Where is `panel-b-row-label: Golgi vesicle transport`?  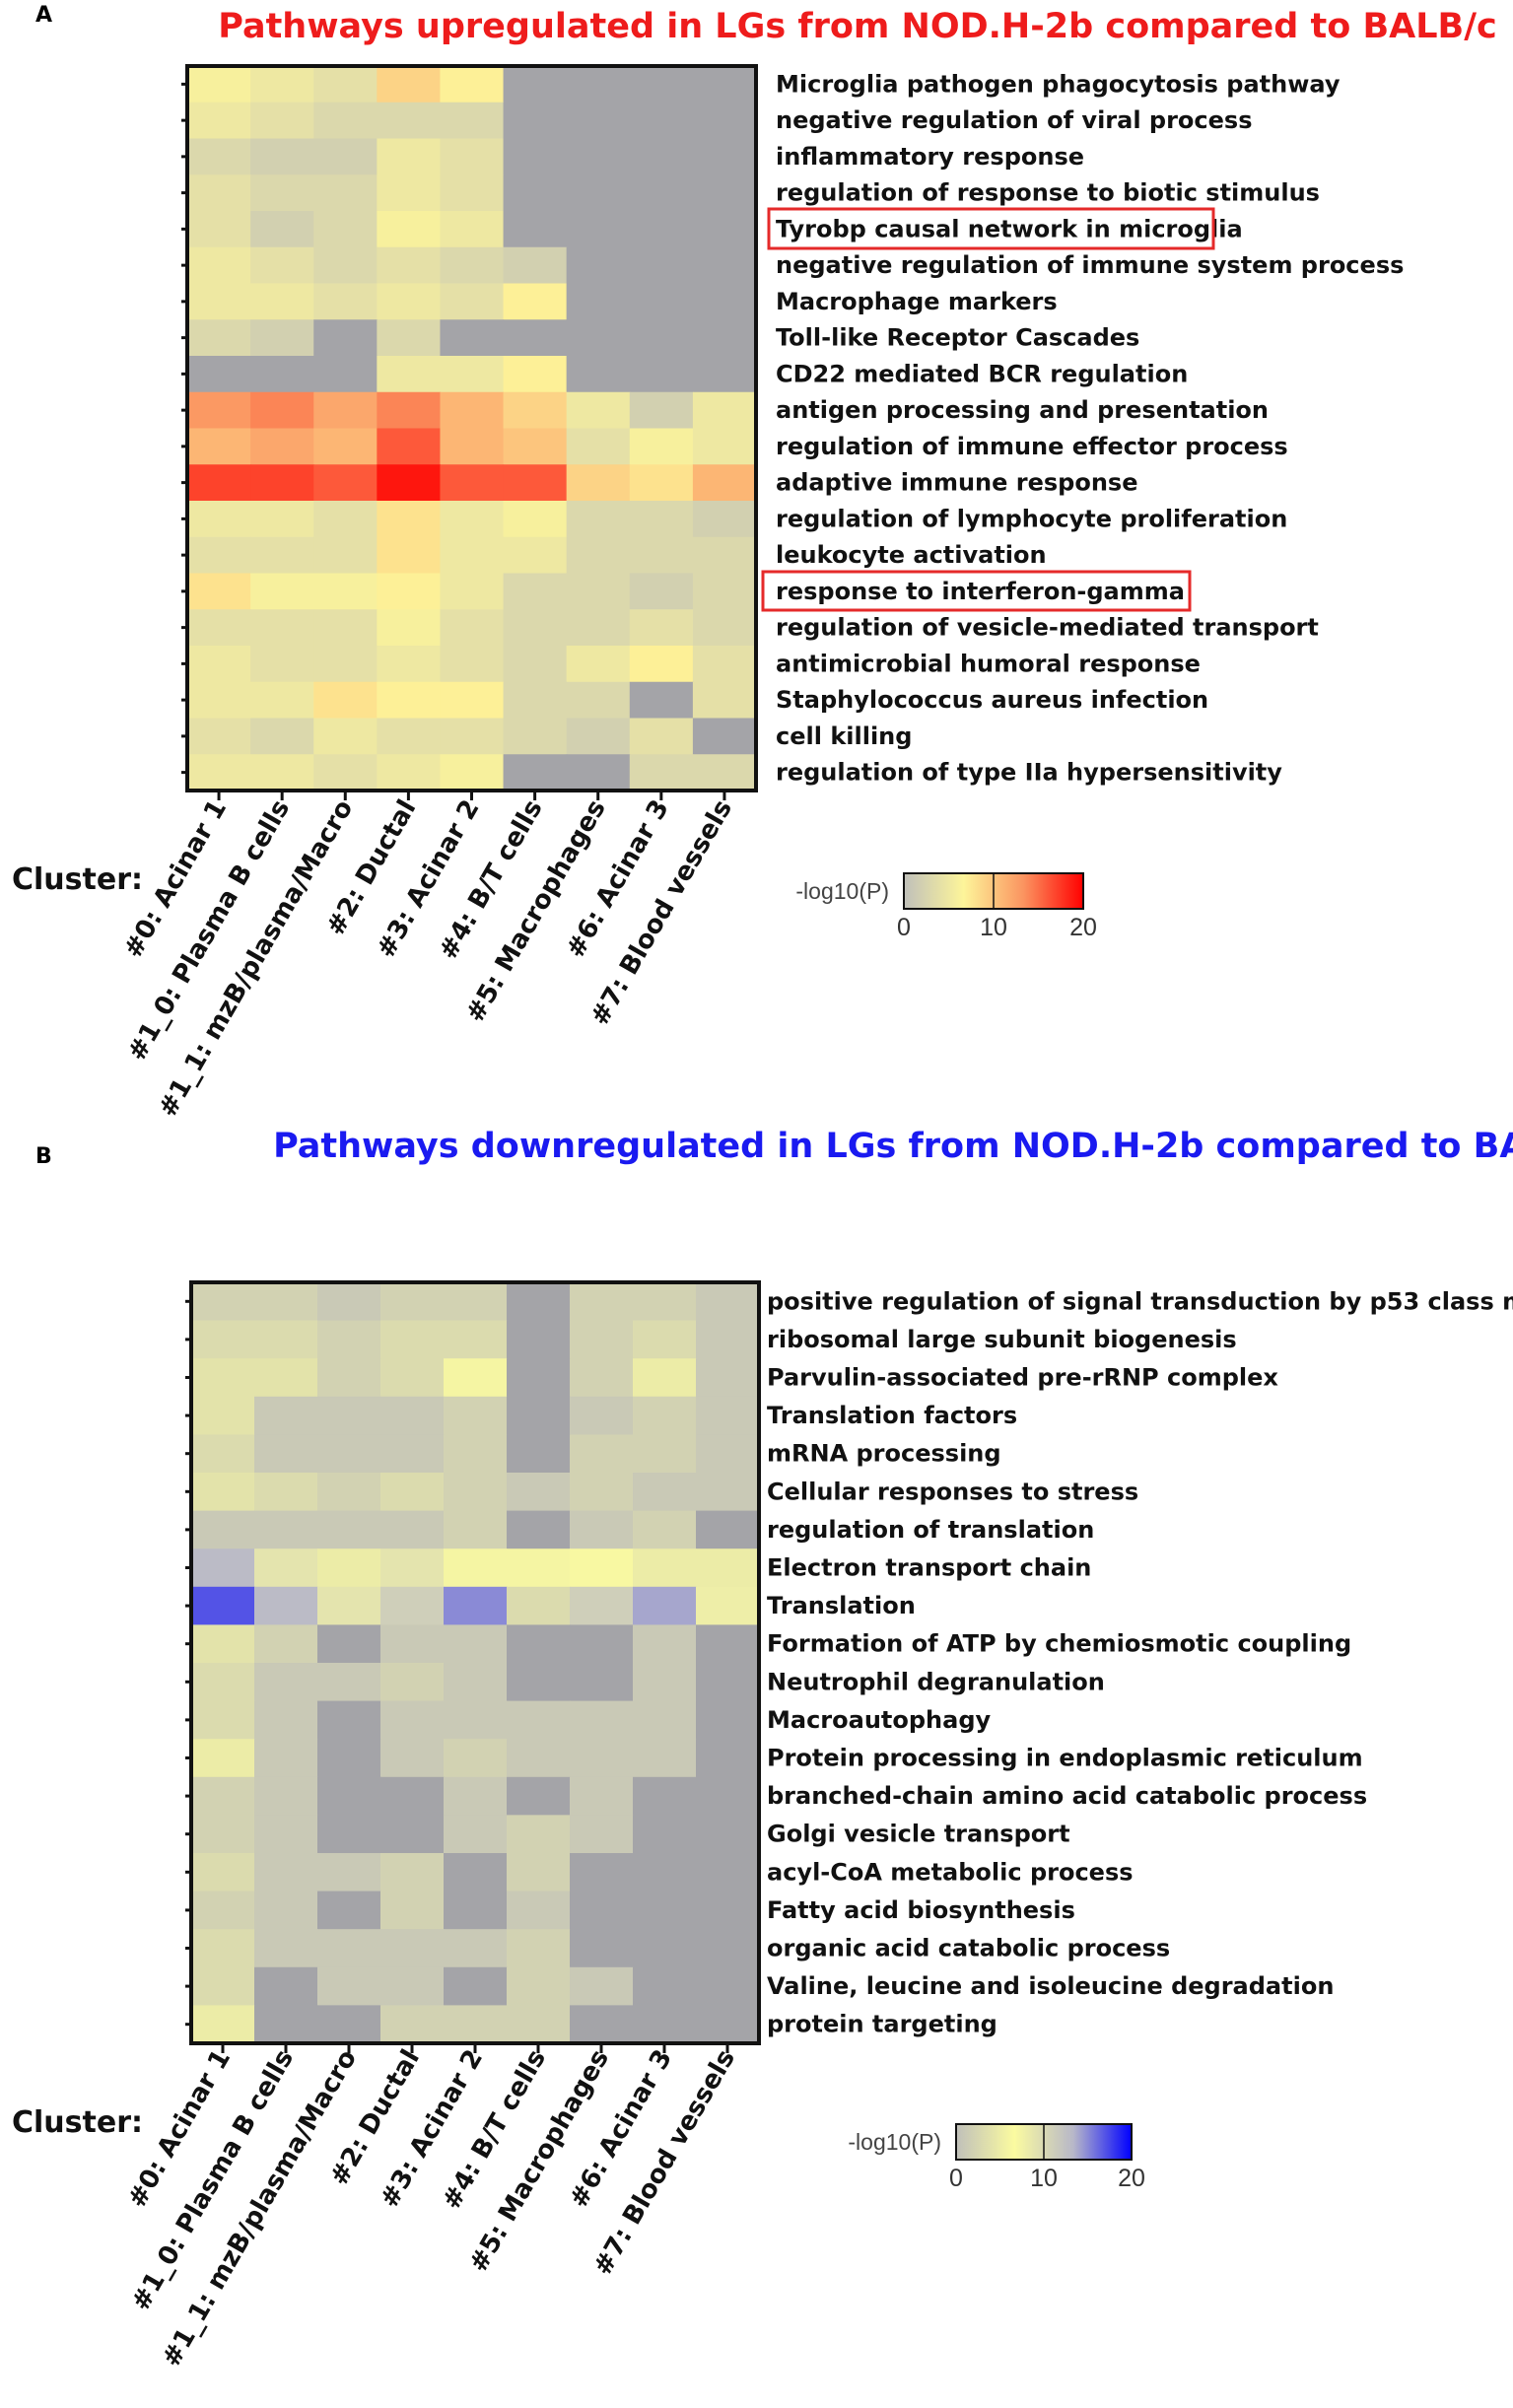 panel-b-row-label: Golgi vesicle transport is located at coordinates (918, 1834).